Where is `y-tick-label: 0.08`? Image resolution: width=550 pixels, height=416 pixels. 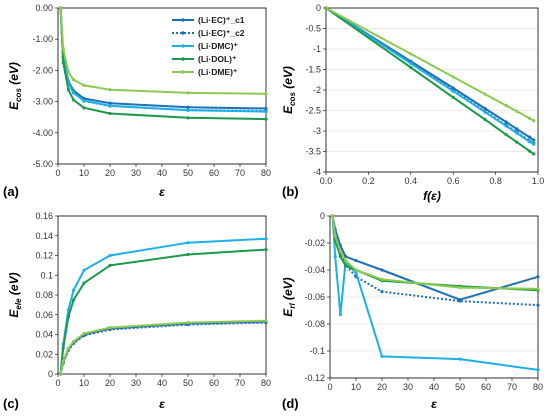
y-tick-label: 0.08 is located at coordinates (44, 295).